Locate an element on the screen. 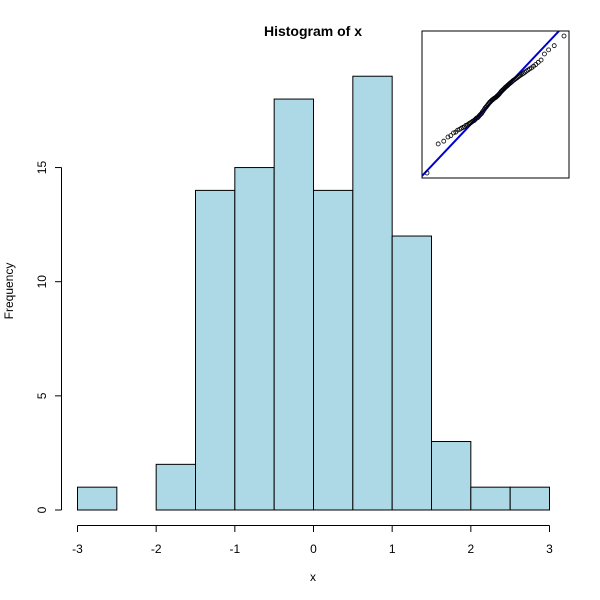 This screenshot has height=600, width=600. y-tick-label: 10 is located at coordinates (42, 282).